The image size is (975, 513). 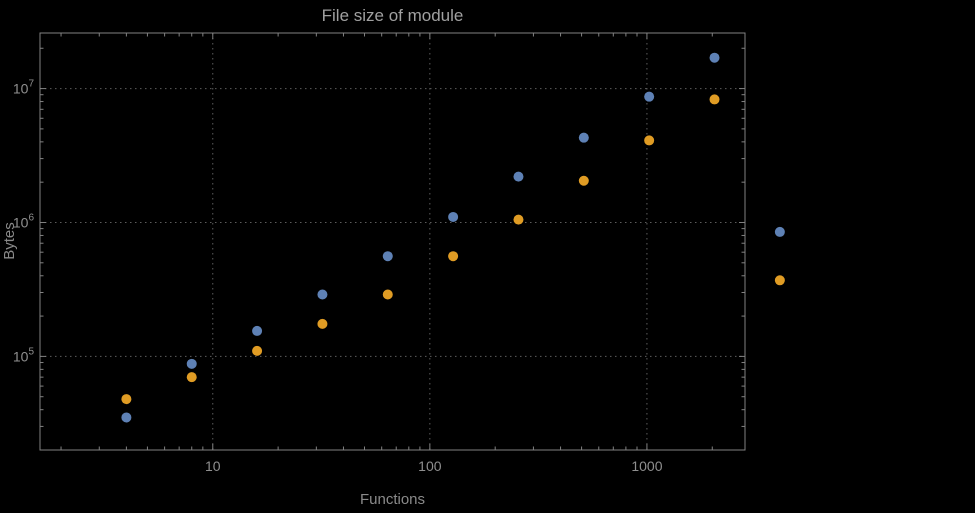 What do you see at coordinates (24, 221) in the screenshot?
I see `y-tick-label: 10⁶` at bounding box center [24, 221].